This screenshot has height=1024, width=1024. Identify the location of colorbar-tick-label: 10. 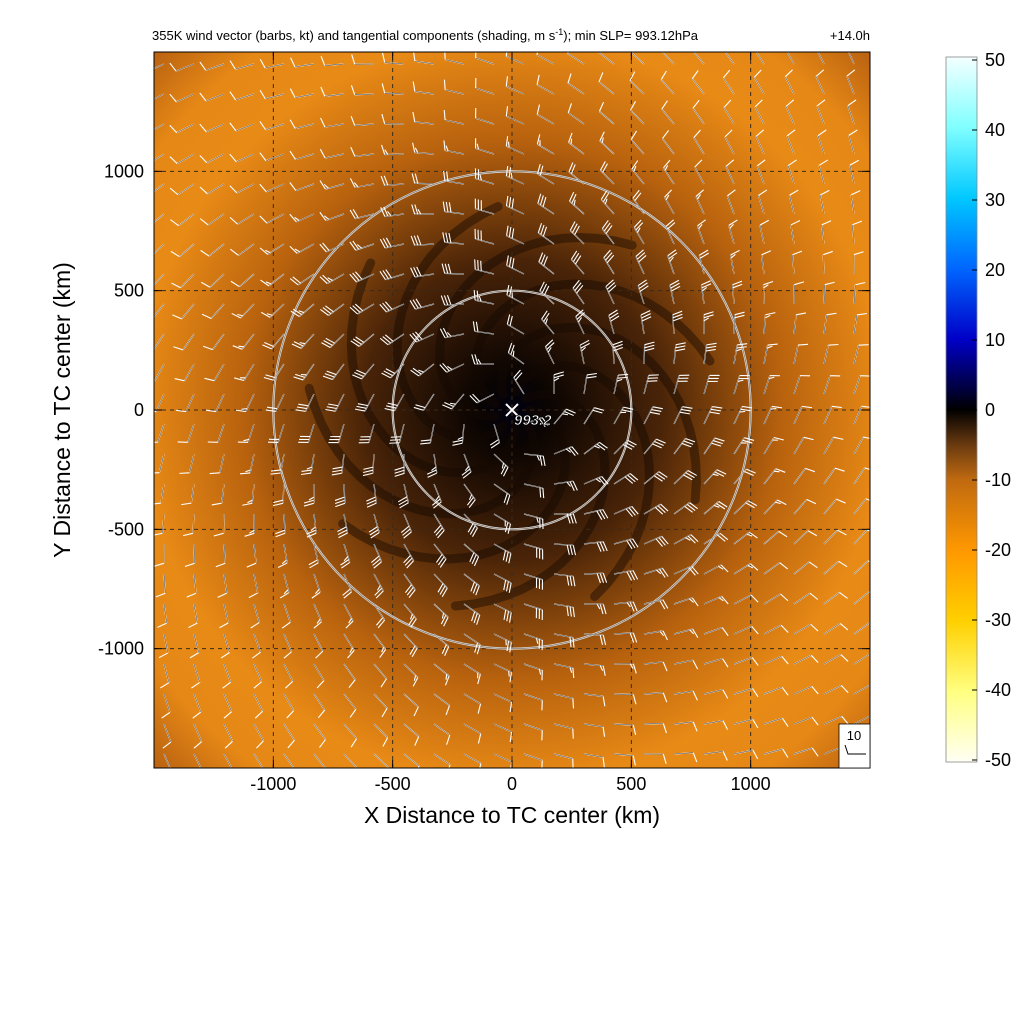
(995, 340).